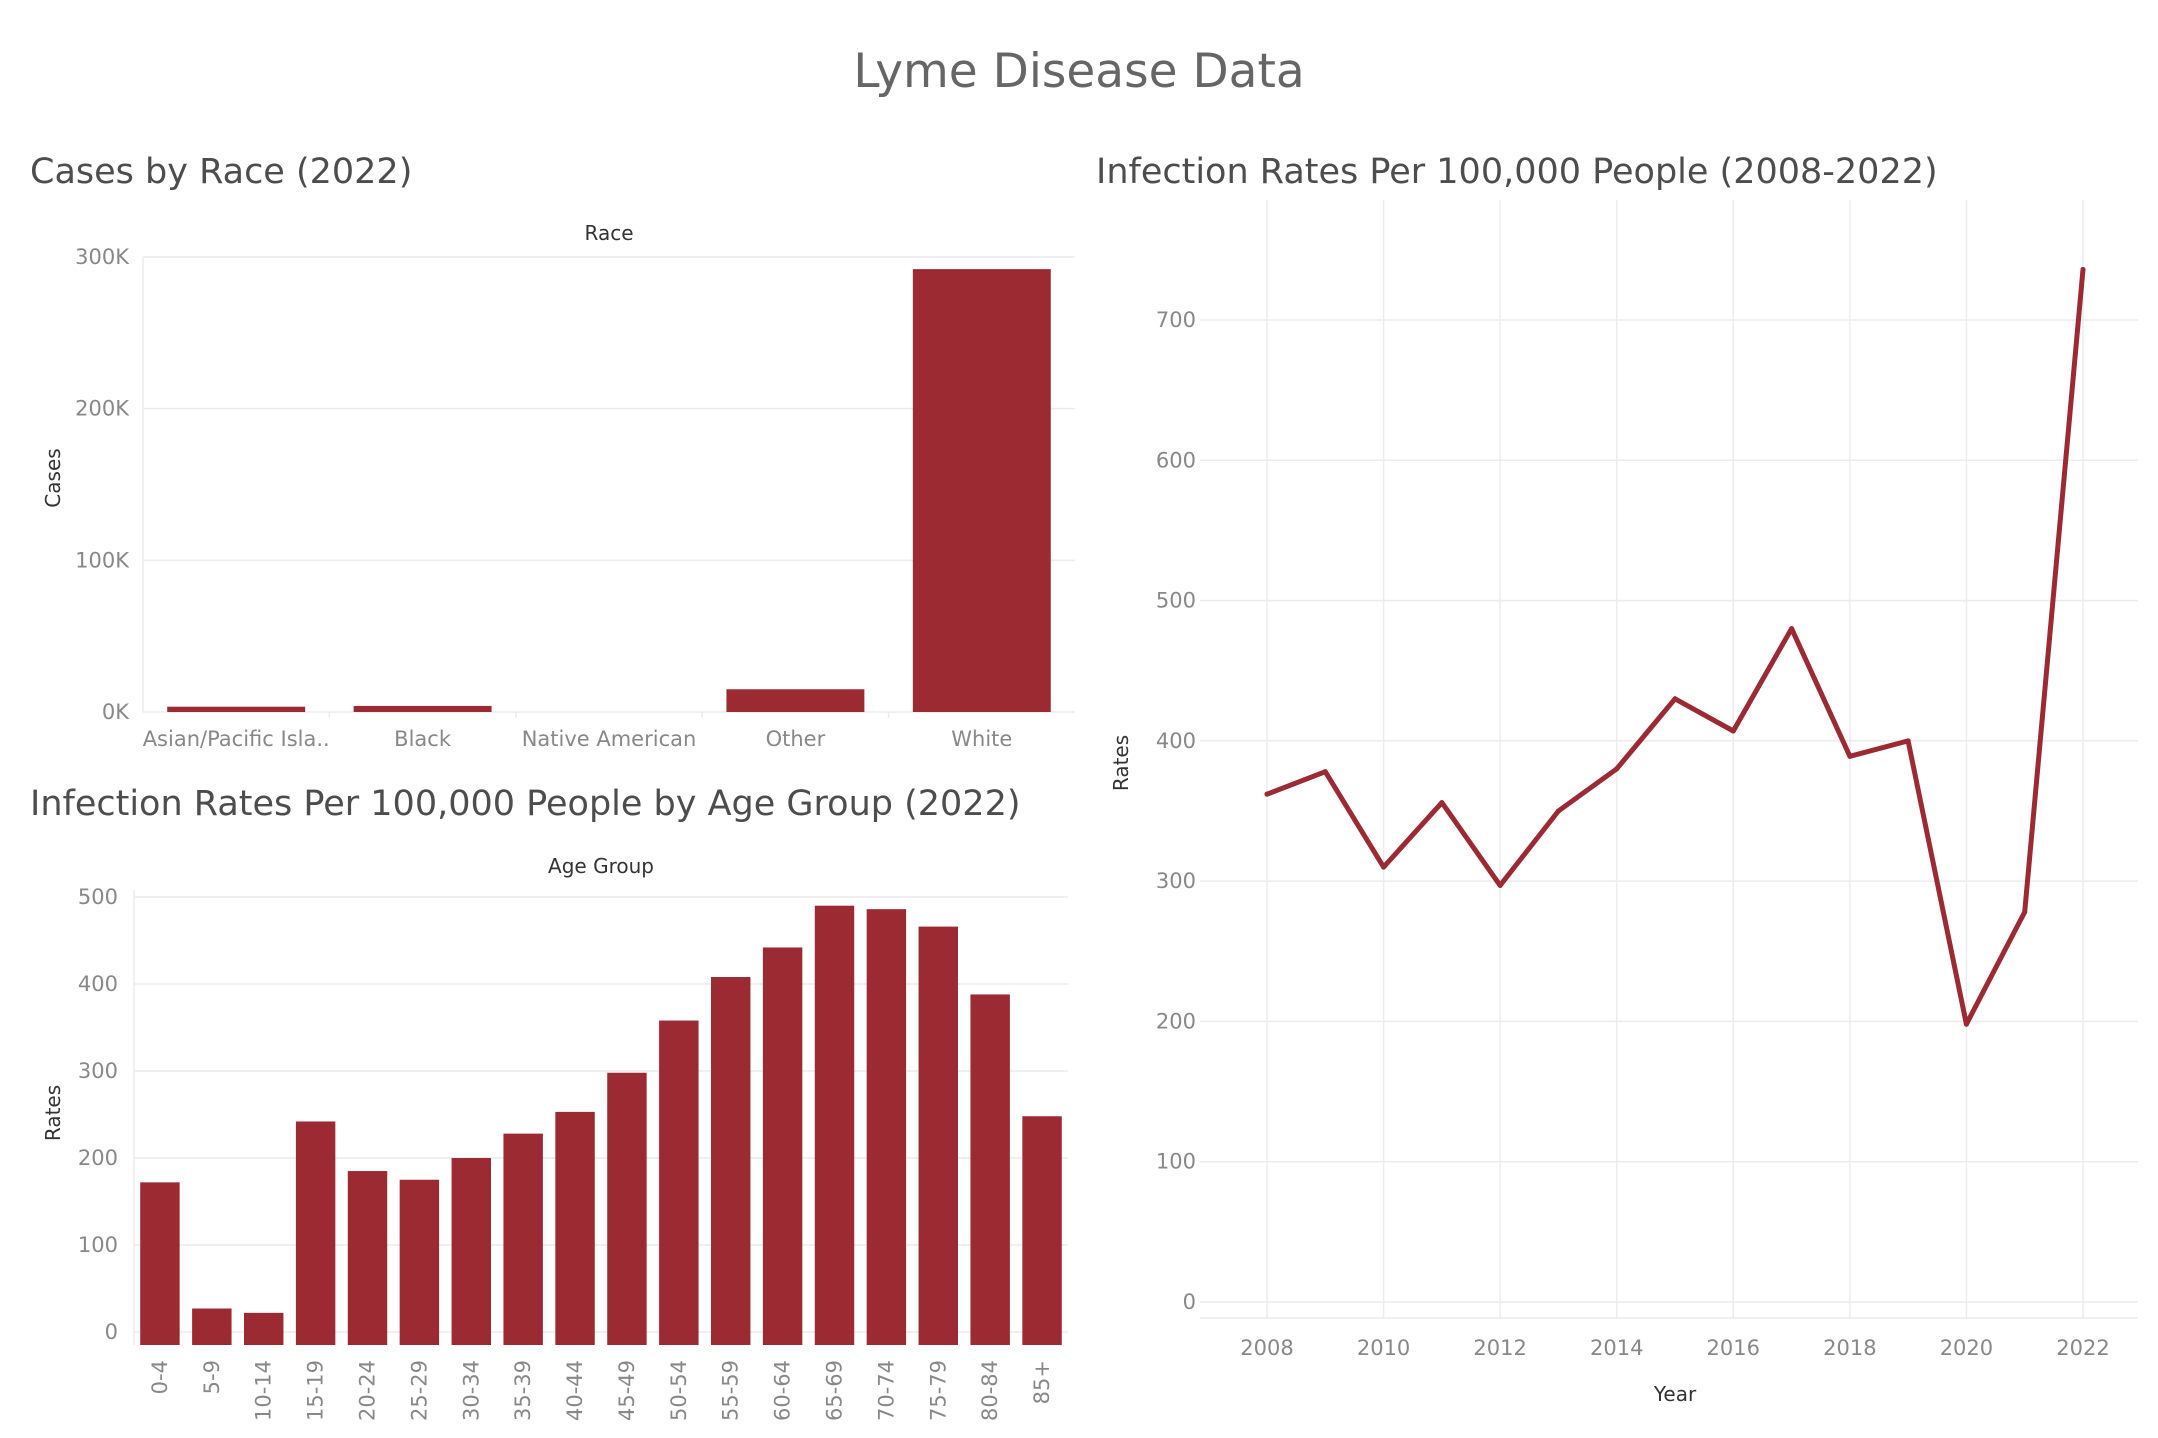 The height and width of the screenshot is (1438, 2158). I want to click on race-x-tick-label: Black, so click(423, 739).